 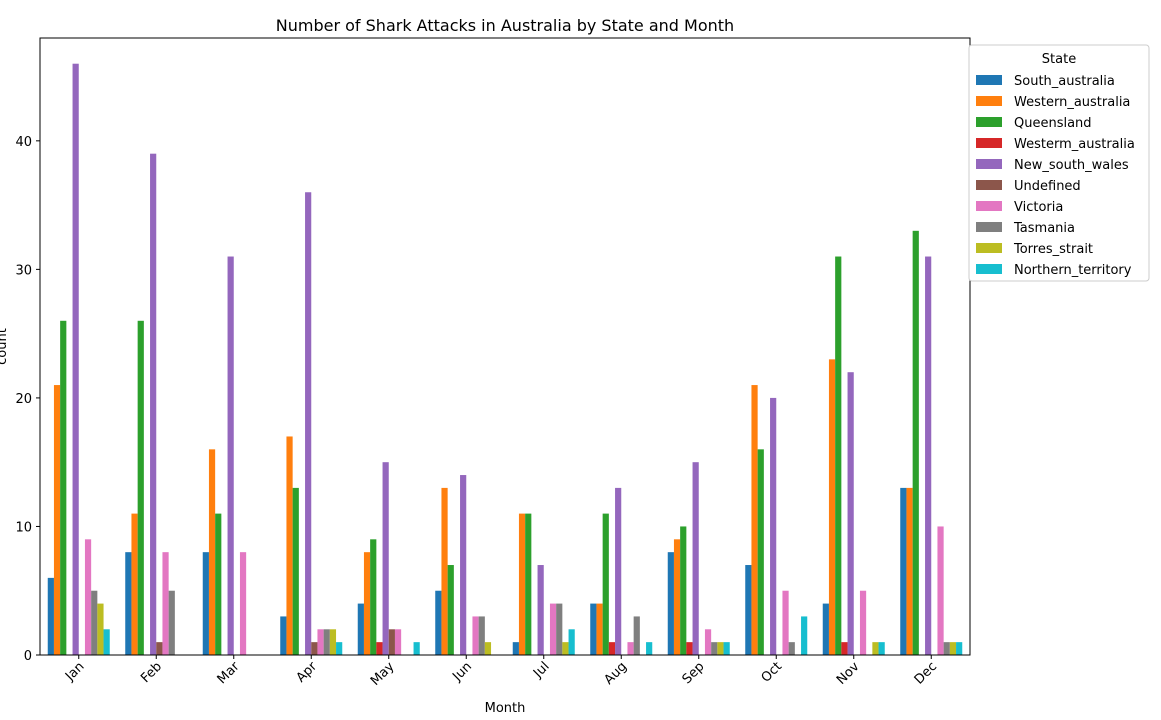 I want to click on legend-swatch-New_south_wales, so click(x=989, y=164).